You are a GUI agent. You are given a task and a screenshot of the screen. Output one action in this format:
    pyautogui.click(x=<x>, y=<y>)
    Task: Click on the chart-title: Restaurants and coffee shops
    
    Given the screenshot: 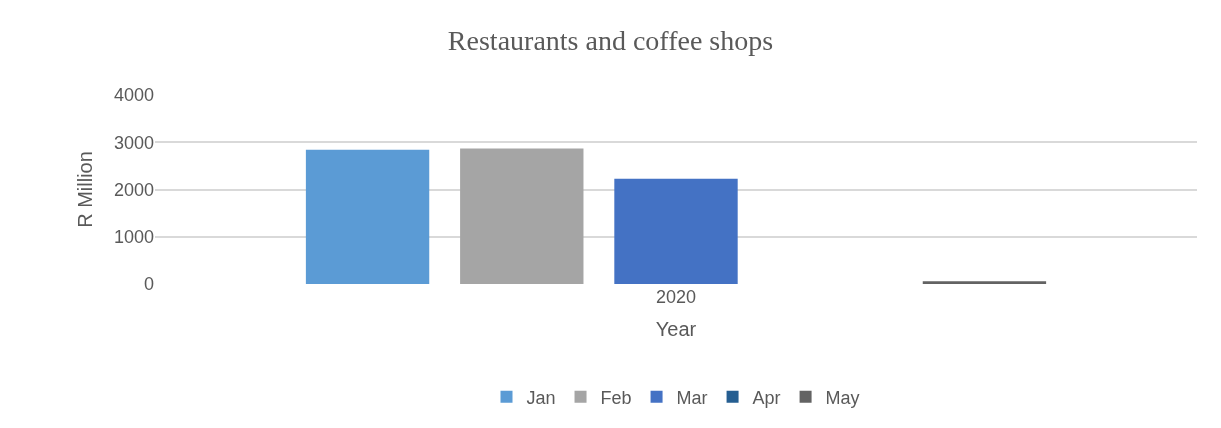 What is the action you would take?
    pyautogui.click(x=610, y=40)
    